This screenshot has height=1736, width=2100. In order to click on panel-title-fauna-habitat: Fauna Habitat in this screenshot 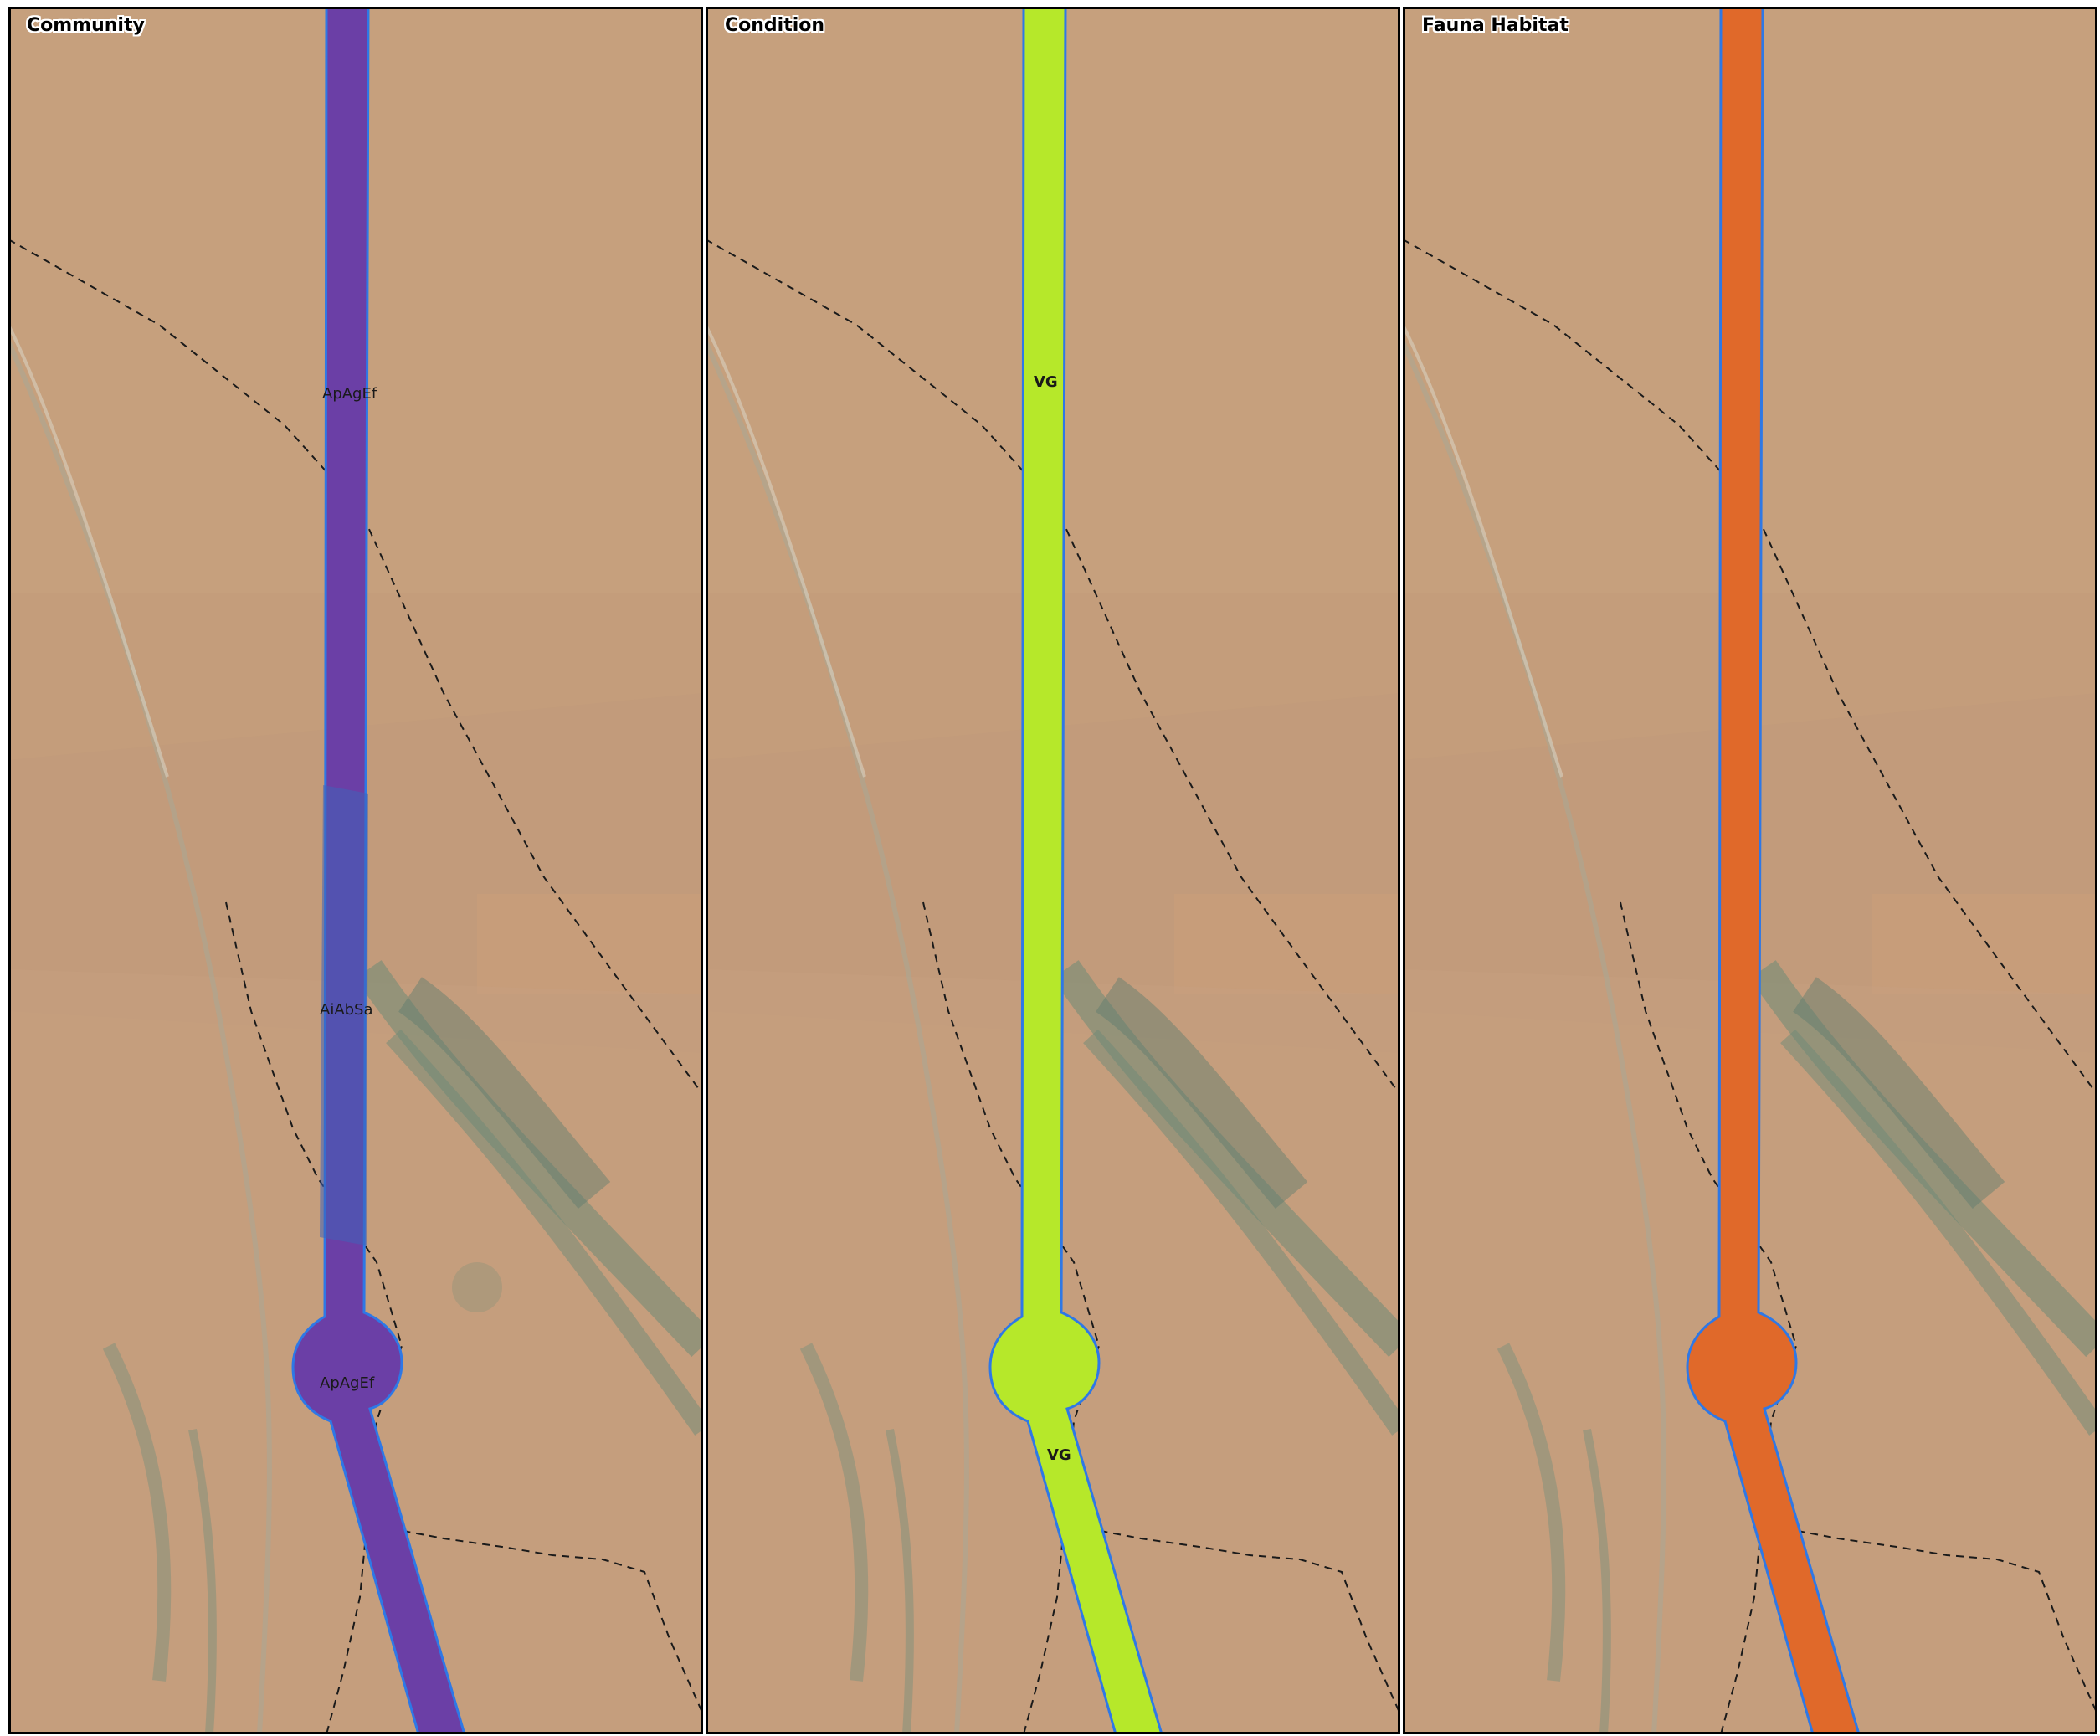, I will do `click(1495, 25)`.